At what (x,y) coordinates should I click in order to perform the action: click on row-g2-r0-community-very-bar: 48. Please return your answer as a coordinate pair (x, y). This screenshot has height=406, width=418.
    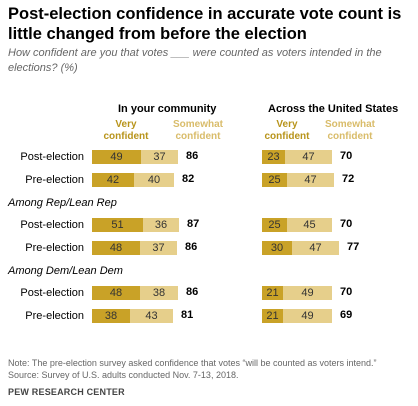
    Looking at the image, I should click on (116, 293).